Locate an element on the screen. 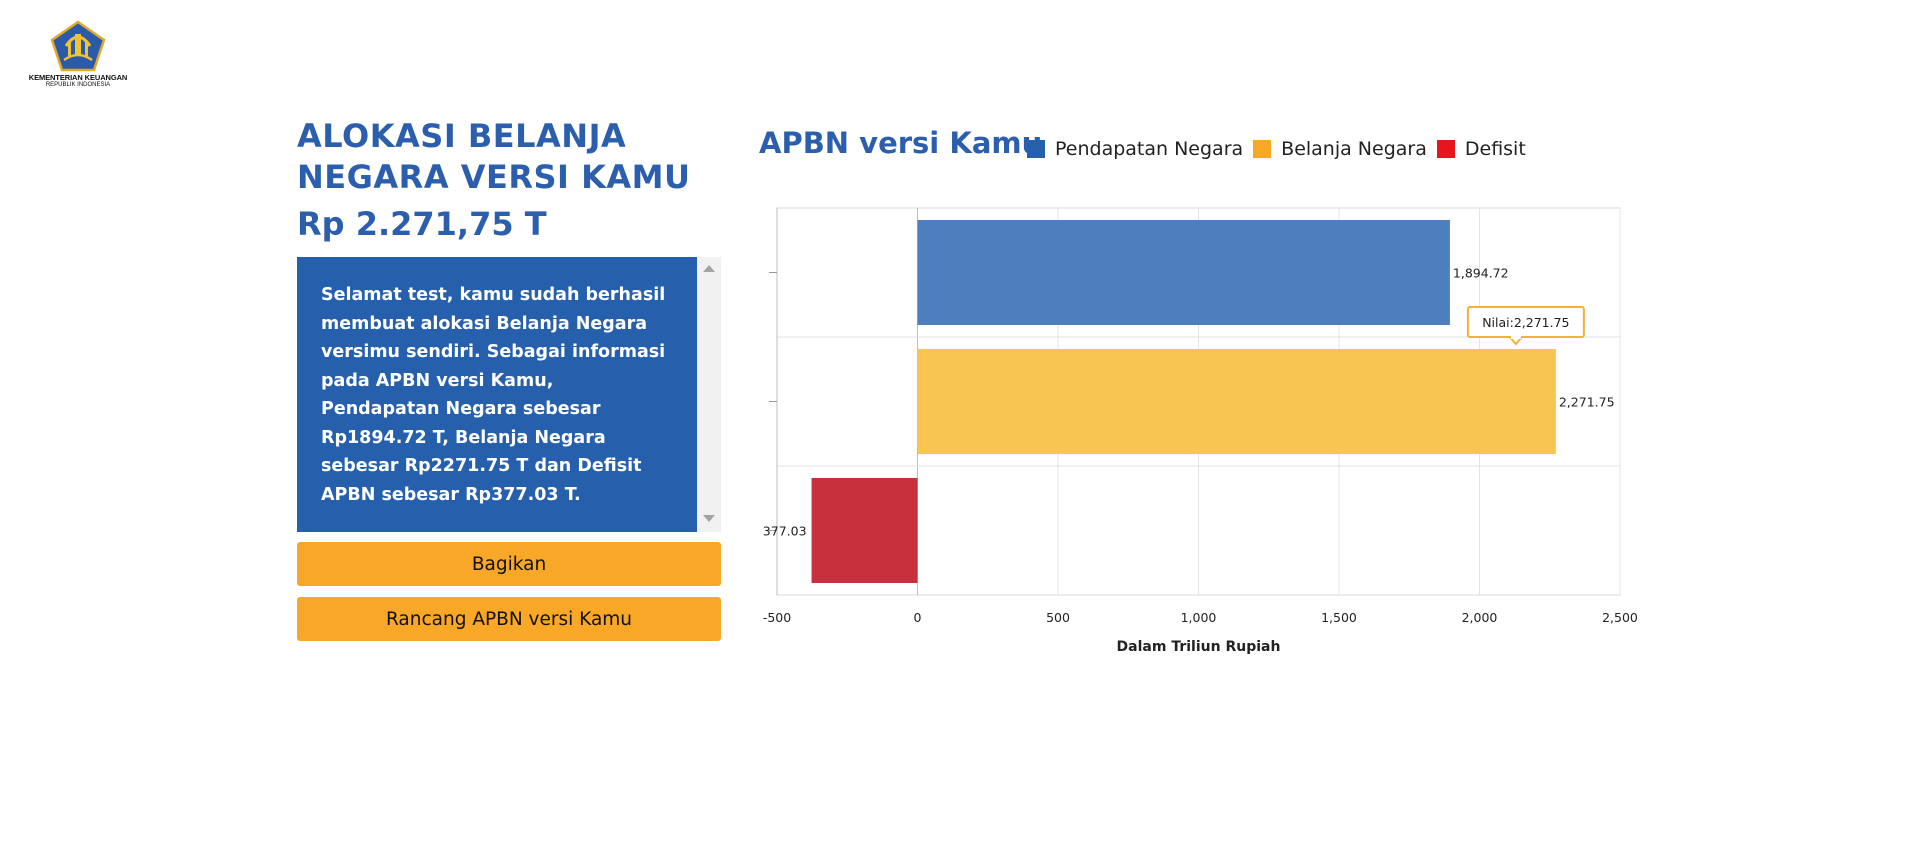  share-button: Bagikan is located at coordinates (509, 564).